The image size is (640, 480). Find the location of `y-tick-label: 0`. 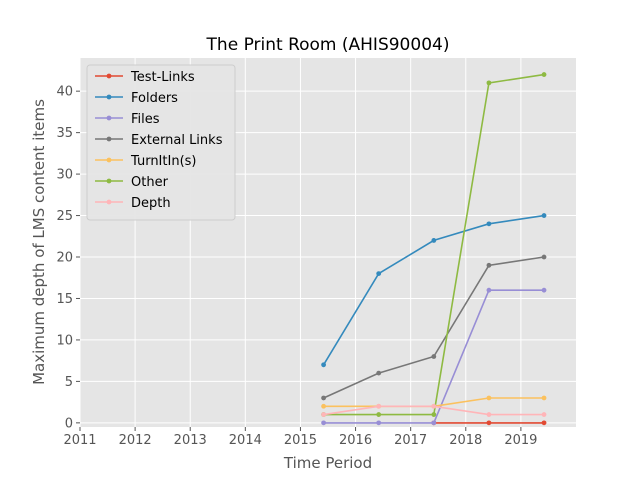

y-tick-label: 0 is located at coordinates (69, 423).